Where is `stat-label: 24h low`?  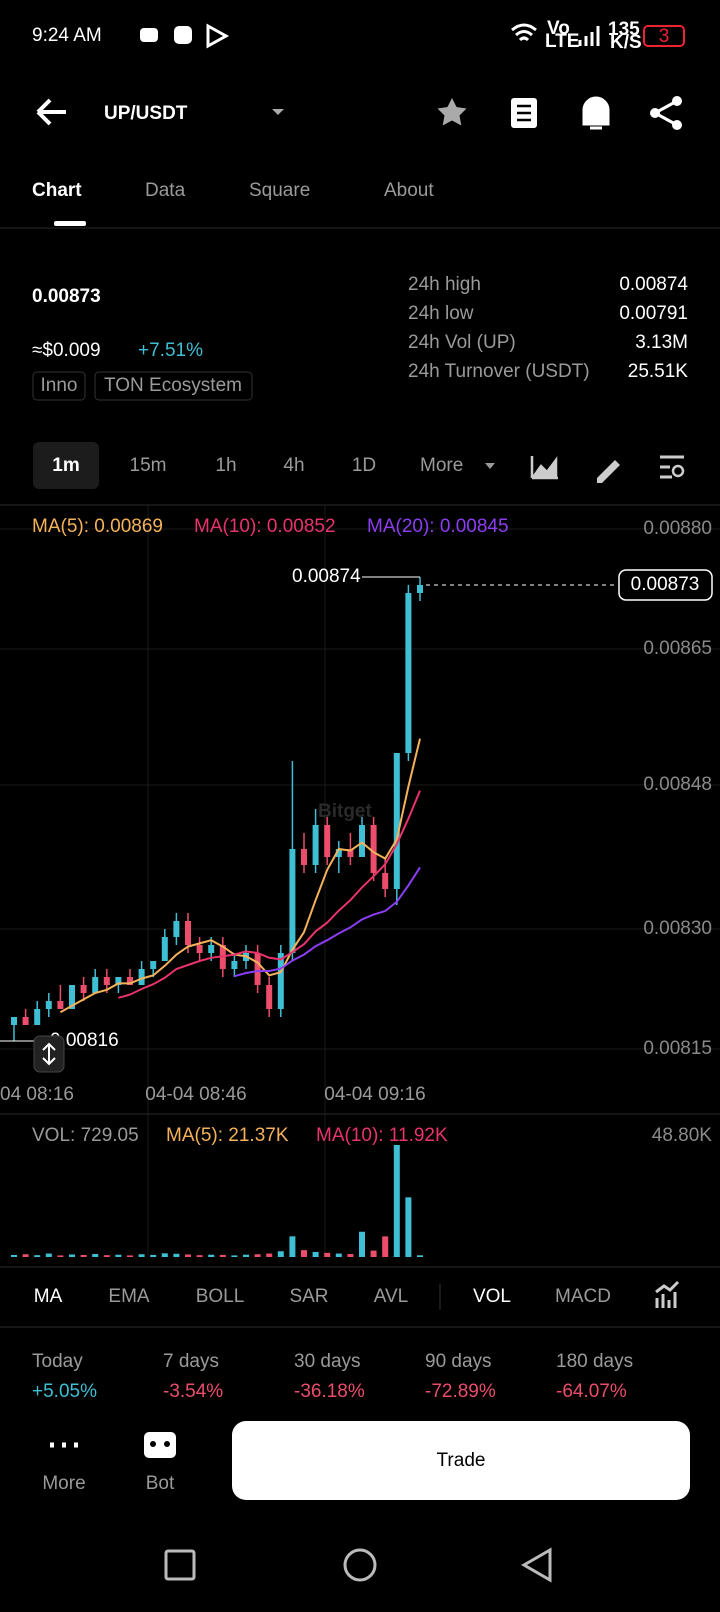 stat-label: 24h low is located at coordinates (441, 313).